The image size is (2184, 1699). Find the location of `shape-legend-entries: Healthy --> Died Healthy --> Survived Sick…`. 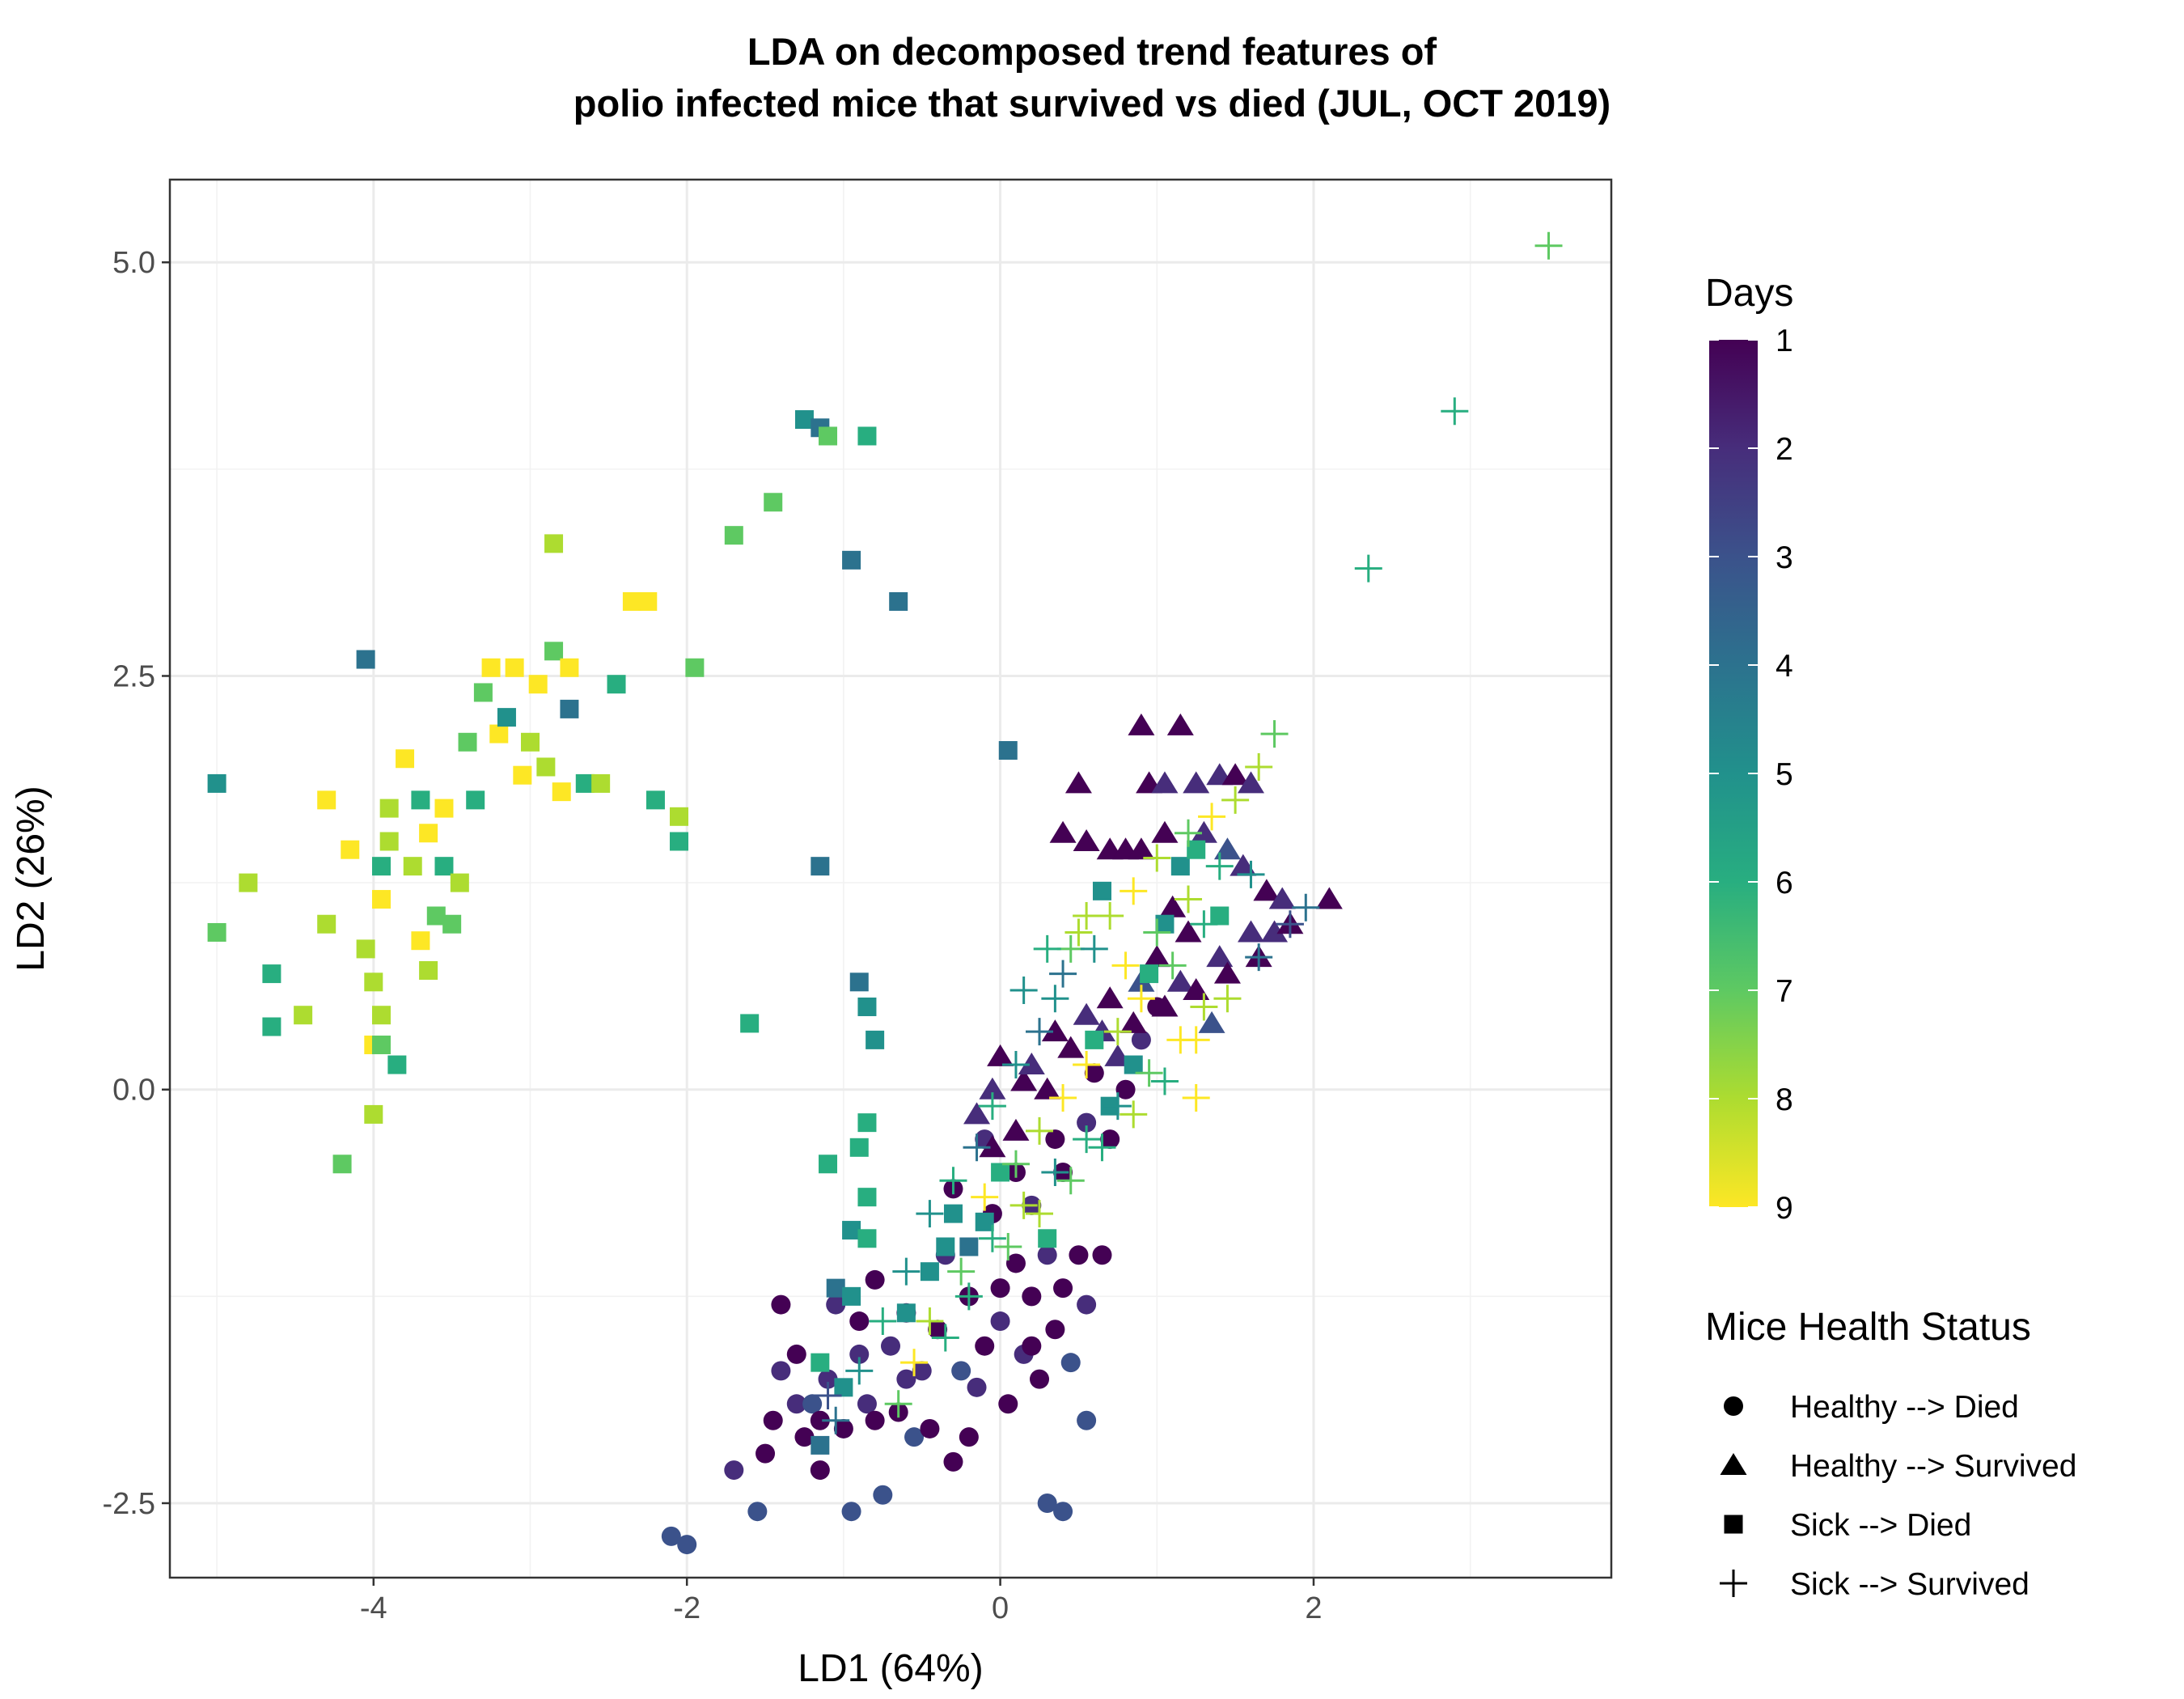

shape-legend-entries: Healthy --> Died Healthy --> Survived Sick… is located at coordinates (1898, 1496).